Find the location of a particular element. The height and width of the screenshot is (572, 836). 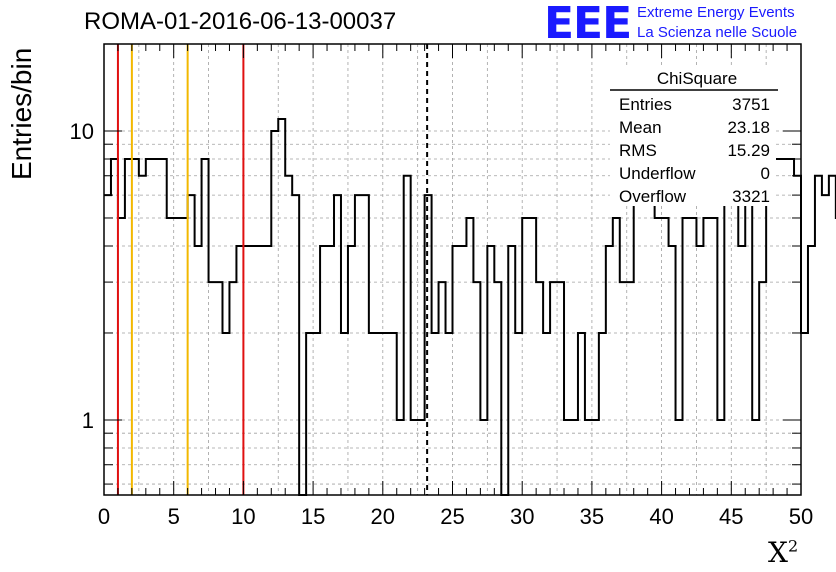

logo-line-2: La Scienza nelle Scuole is located at coordinates (717, 32).